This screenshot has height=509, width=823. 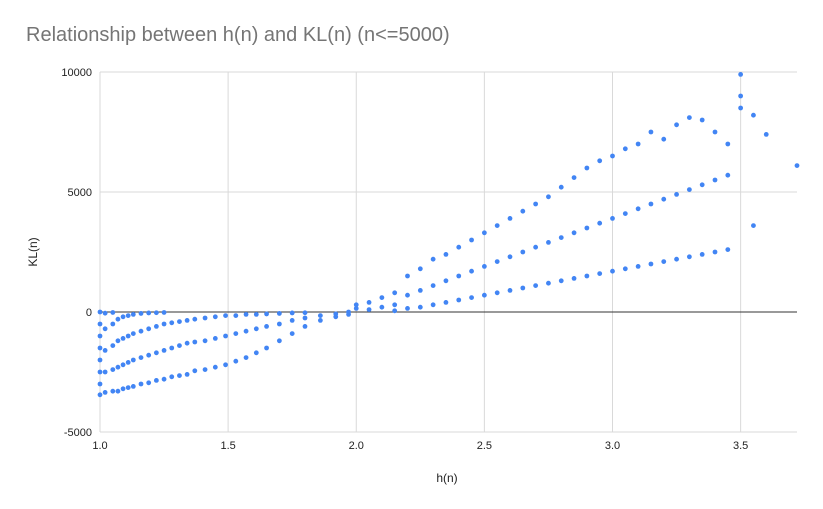 I want to click on x-axis-label: h(n), so click(x=446, y=478).